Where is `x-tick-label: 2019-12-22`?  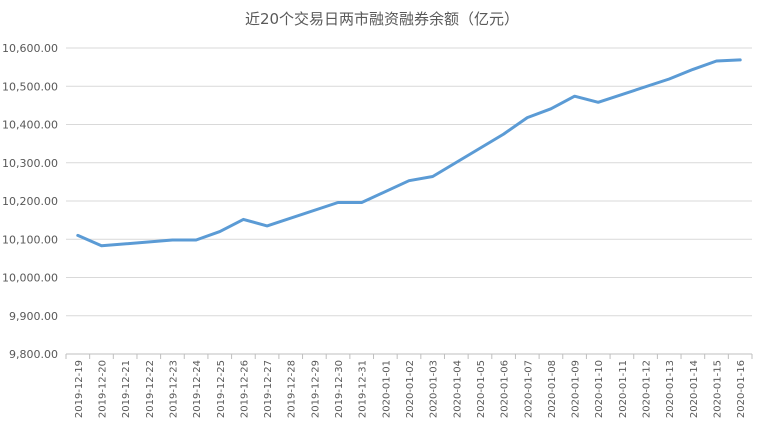 x-tick-label: 2019-12-22 is located at coordinates (150, 389).